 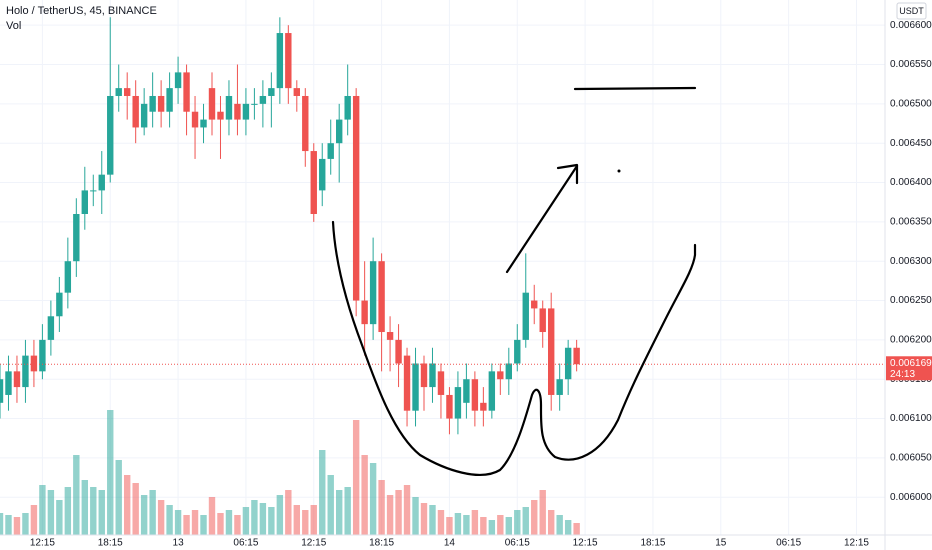 What do you see at coordinates (721, 543) in the screenshot?
I see `x-tick-label: 15` at bounding box center [721, 543].